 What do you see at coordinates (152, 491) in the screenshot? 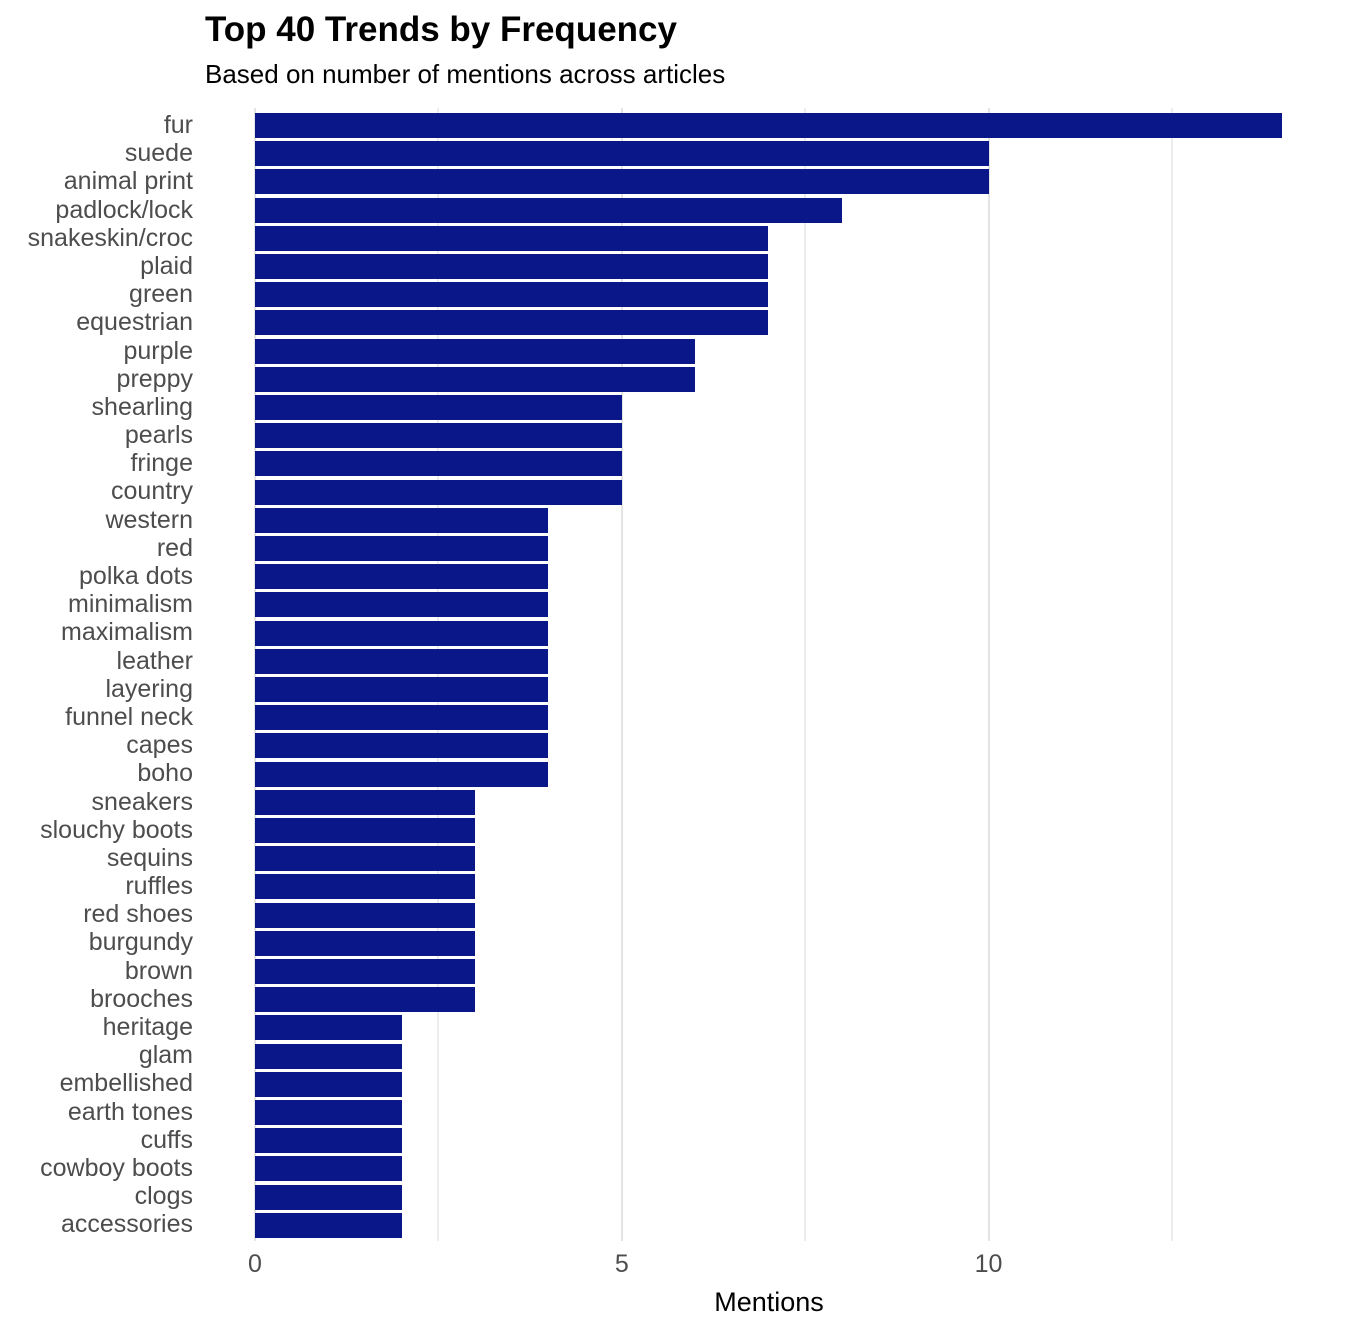
I see `category-label: country` at bounding box center [152, 491].